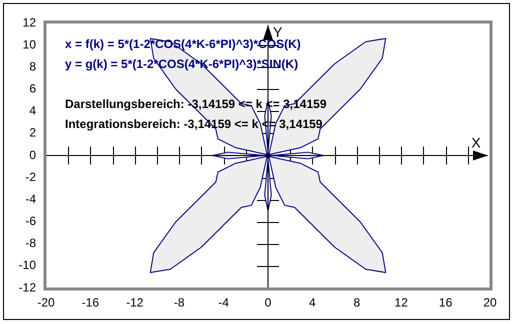 This screenshot has width=515, height=324. I want to click on x-tick-label: -12, so click(135, 303).